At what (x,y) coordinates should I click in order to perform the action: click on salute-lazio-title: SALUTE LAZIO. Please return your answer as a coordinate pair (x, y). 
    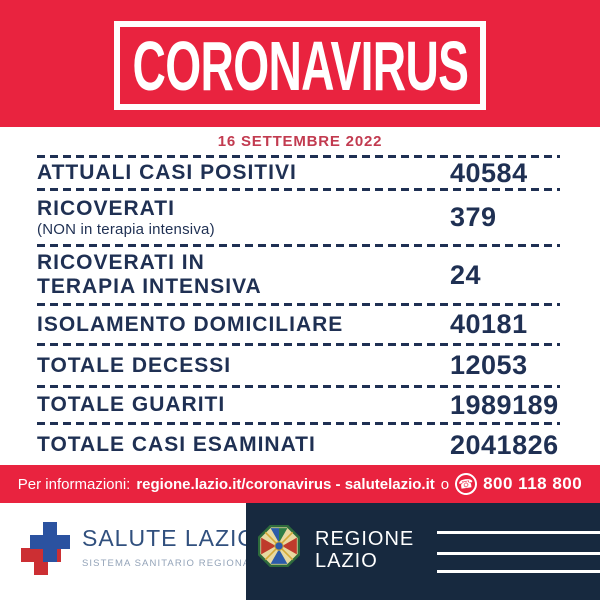
    Looking at the image, I should click on (169, 538).